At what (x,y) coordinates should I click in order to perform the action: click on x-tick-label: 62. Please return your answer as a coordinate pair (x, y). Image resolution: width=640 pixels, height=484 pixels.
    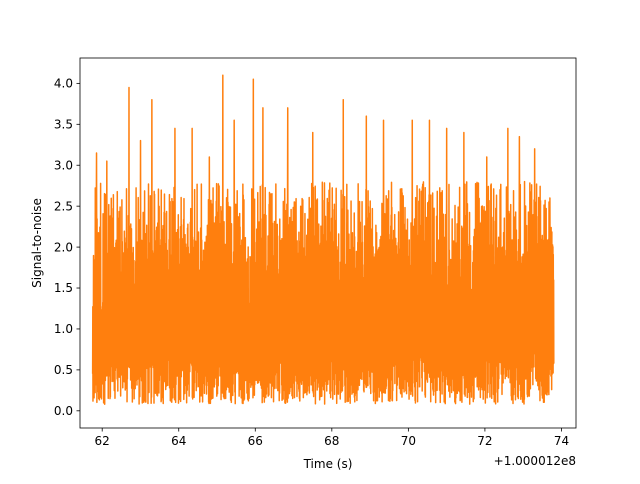
    Looking at the image, I should click on (102, 441).